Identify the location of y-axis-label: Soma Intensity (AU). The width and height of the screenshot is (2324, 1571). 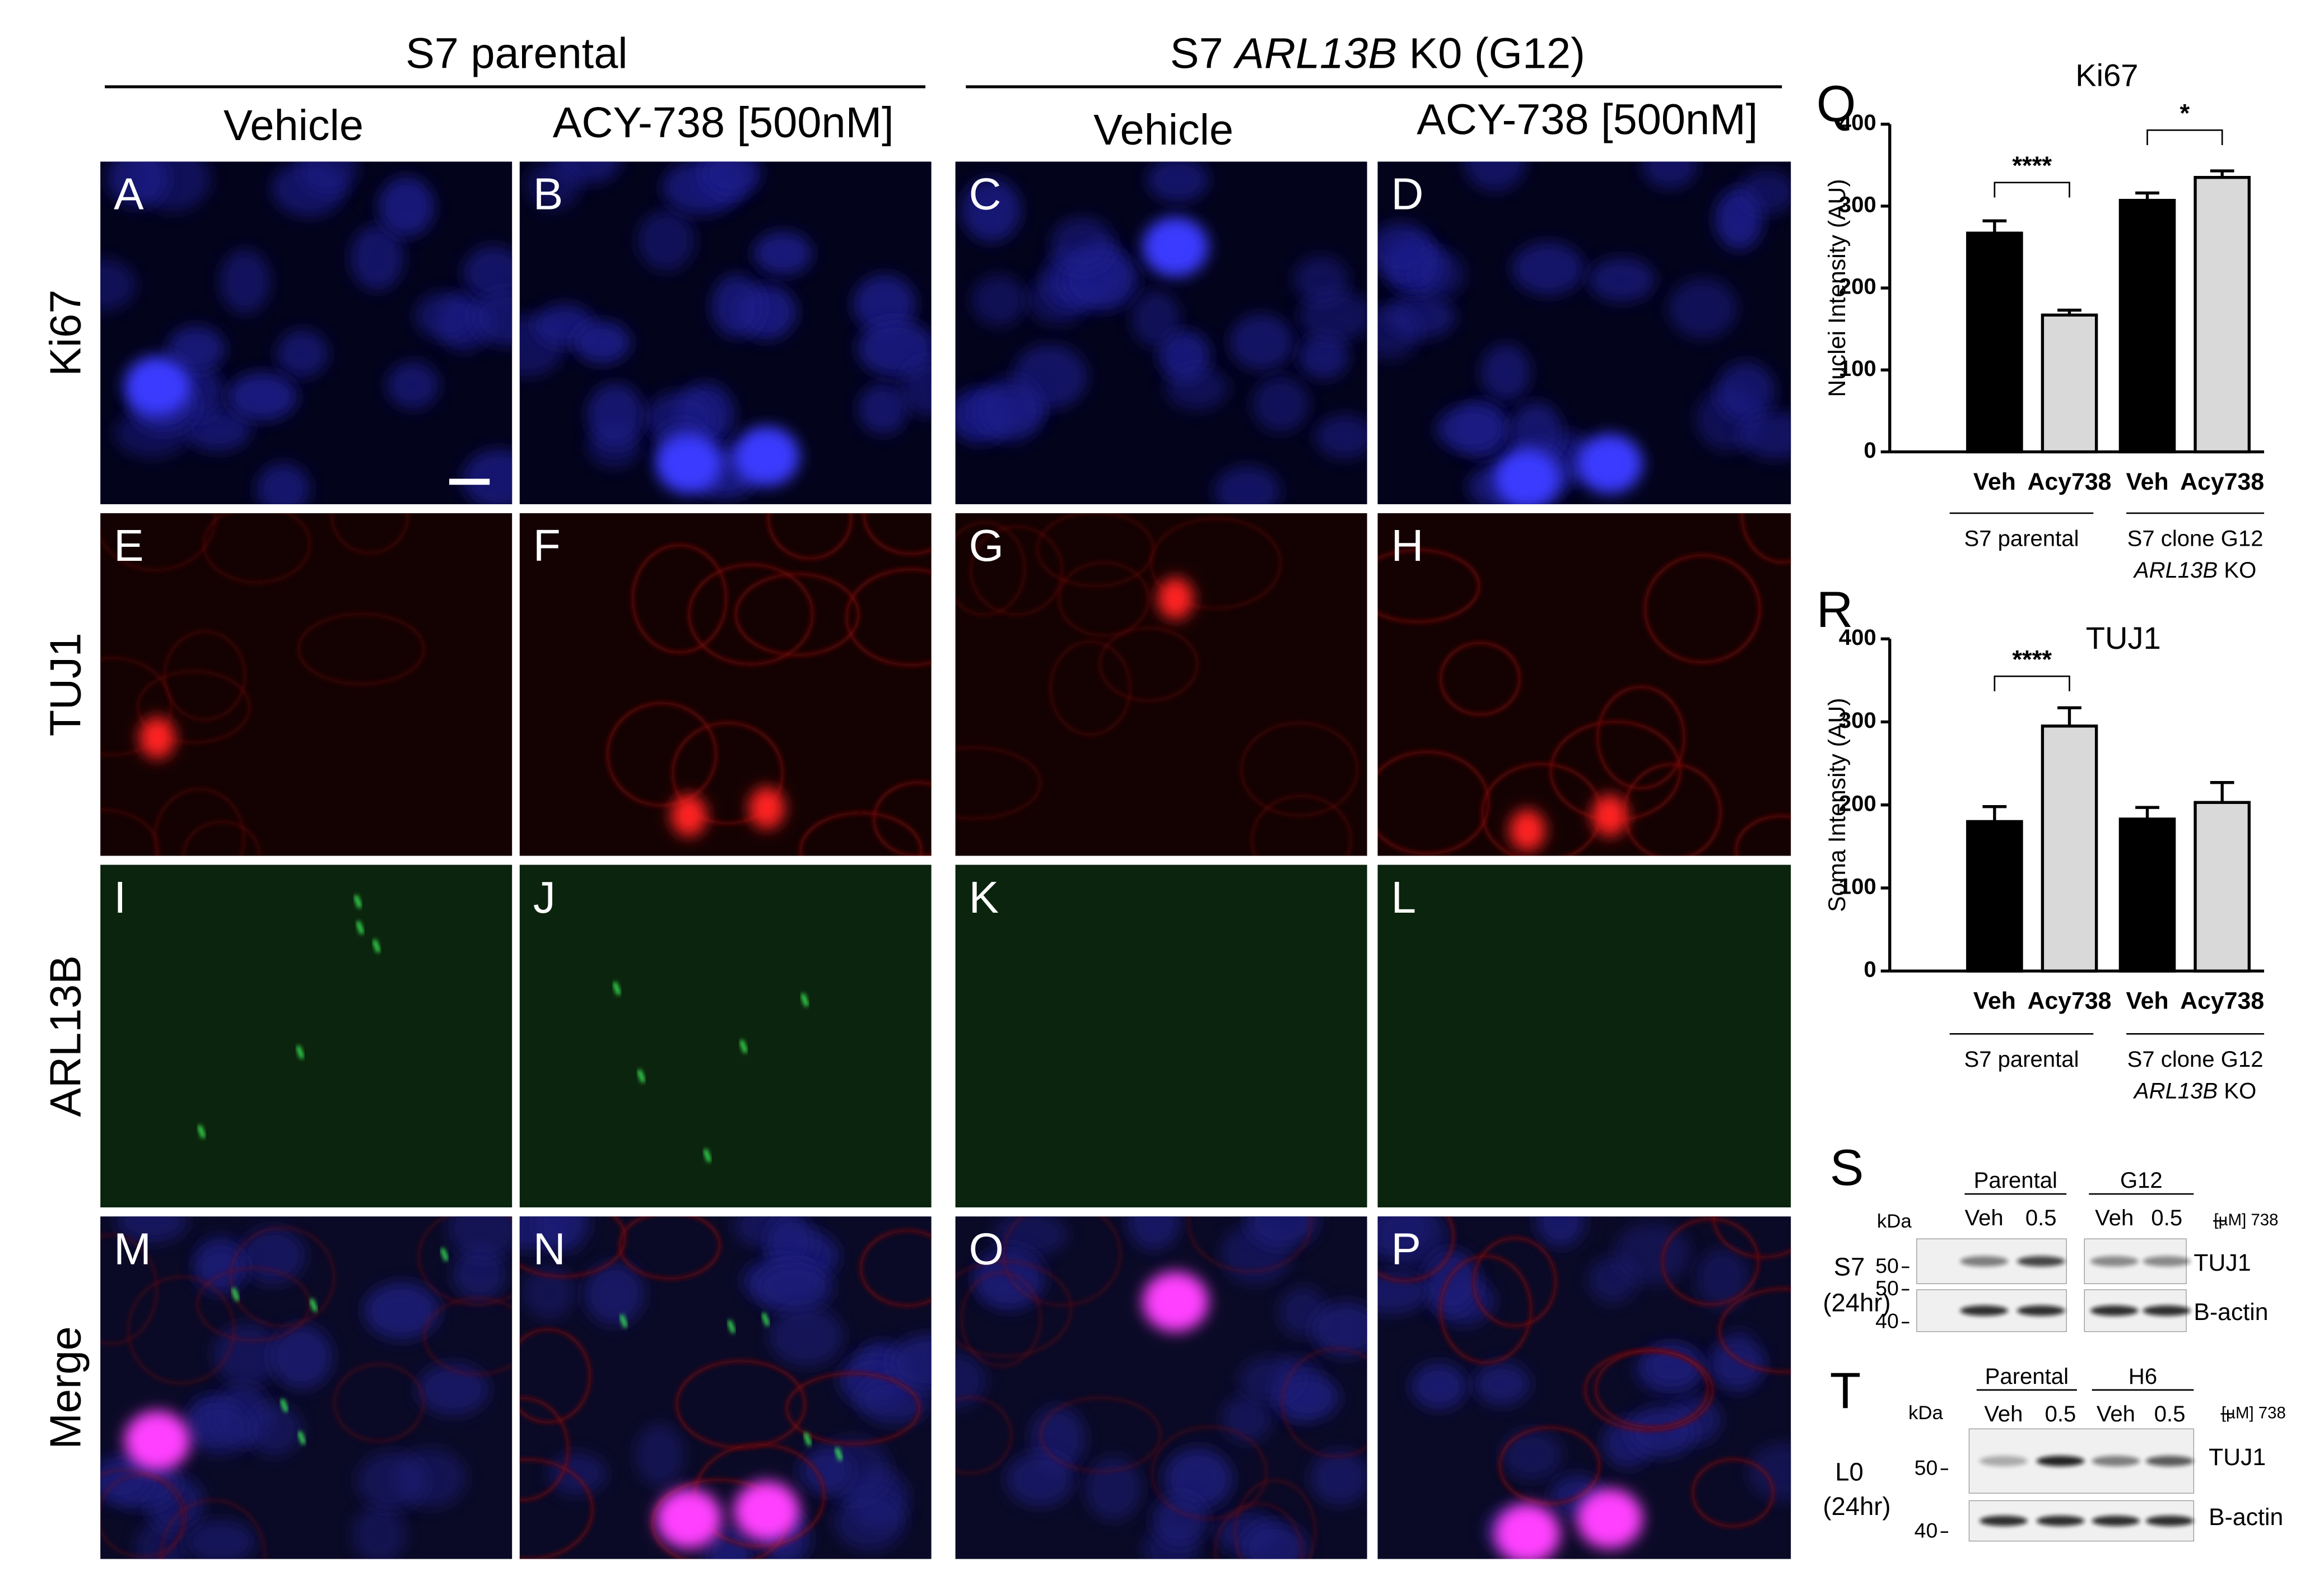
(1837, 805).